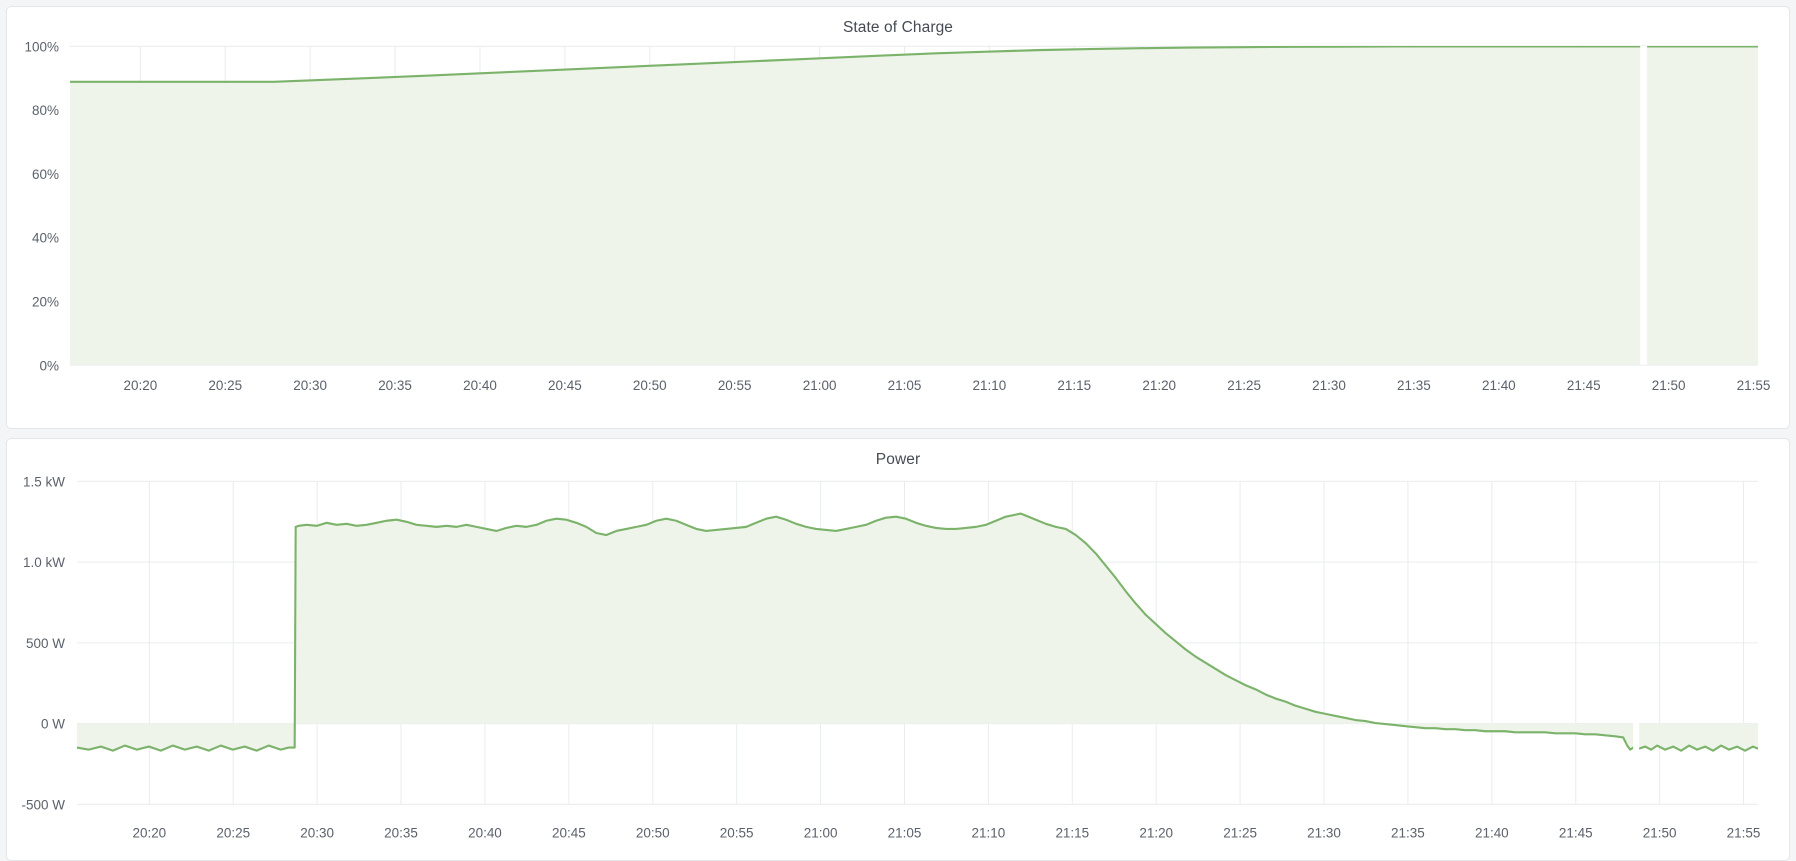 Image resolution: width=1796 pixels, height=861 pixels. Describe the element at coordinates (653, 832) in the screenshot. I see `power-xtick-6: 20:50` at that location.